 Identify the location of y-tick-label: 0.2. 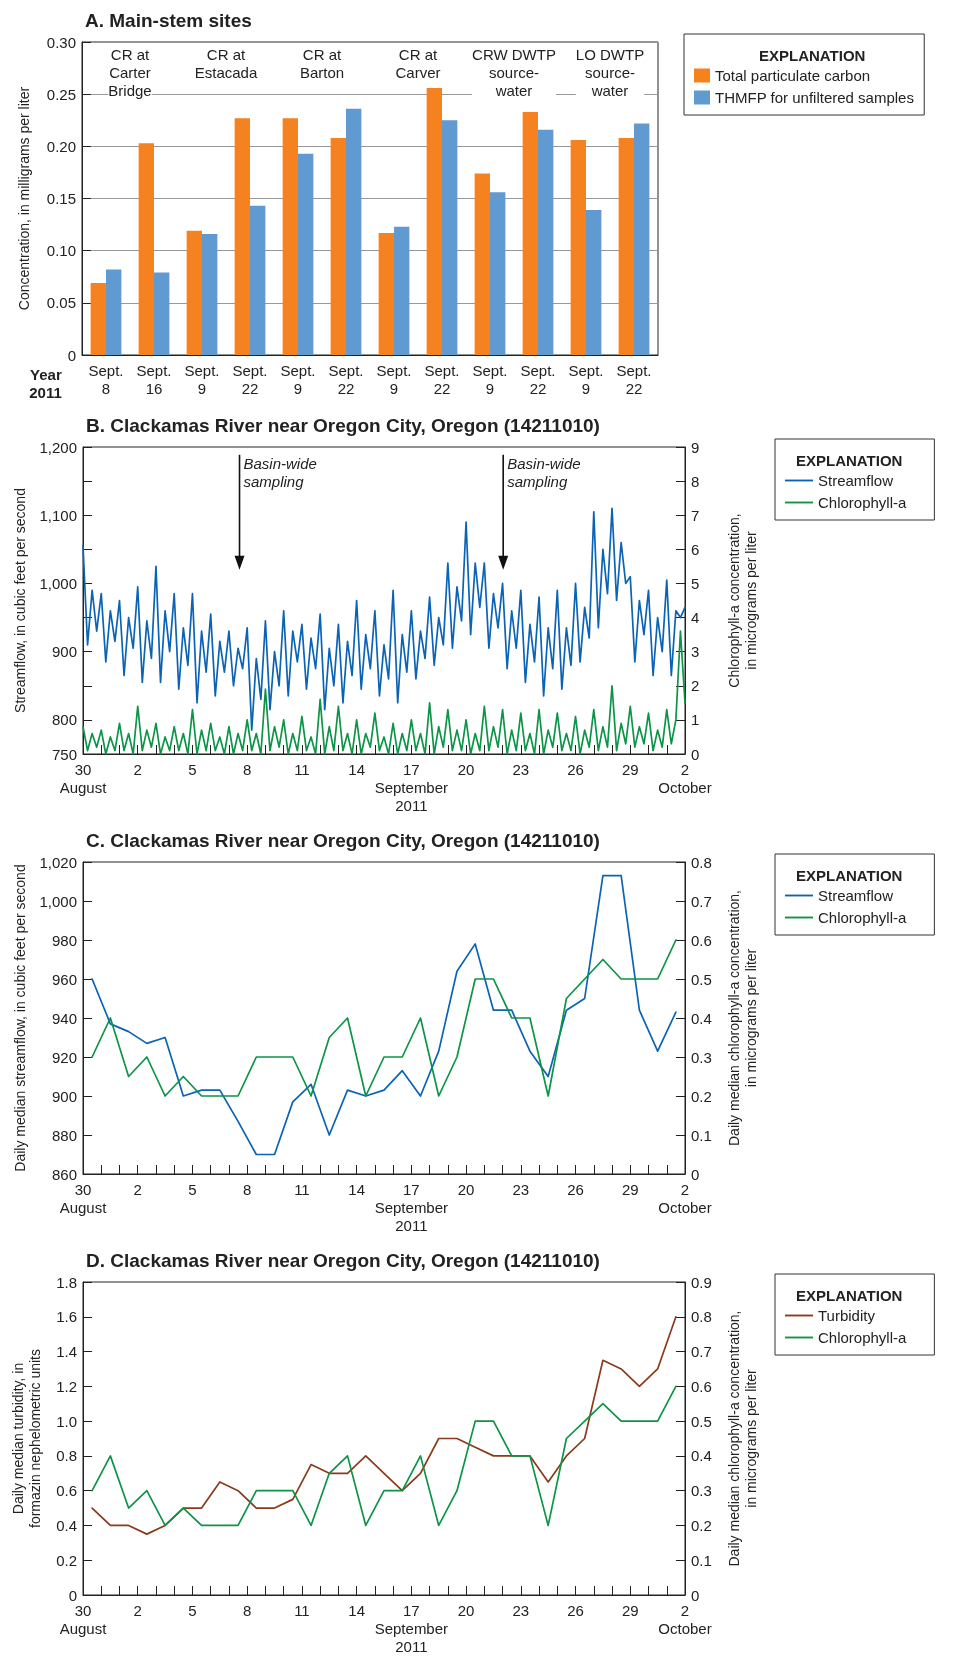
(66, 1560).